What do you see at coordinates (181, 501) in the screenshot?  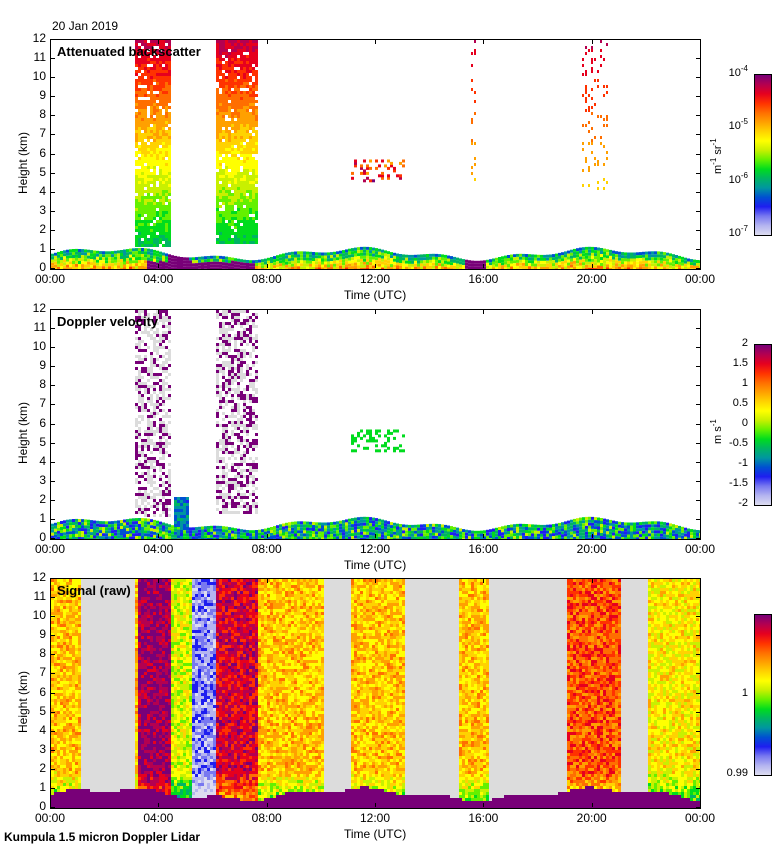 I see `vel-fall-cell` at bounding box center [181, 501].